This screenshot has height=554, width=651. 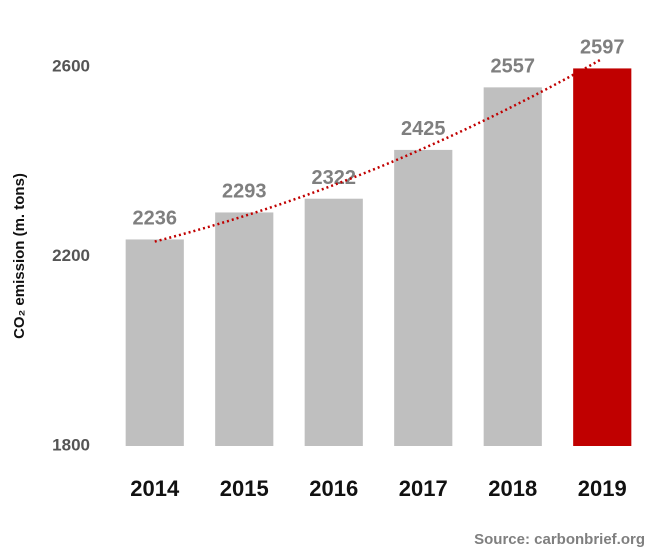 I want to click on value-label: 2597, so click(x=602, y=48).